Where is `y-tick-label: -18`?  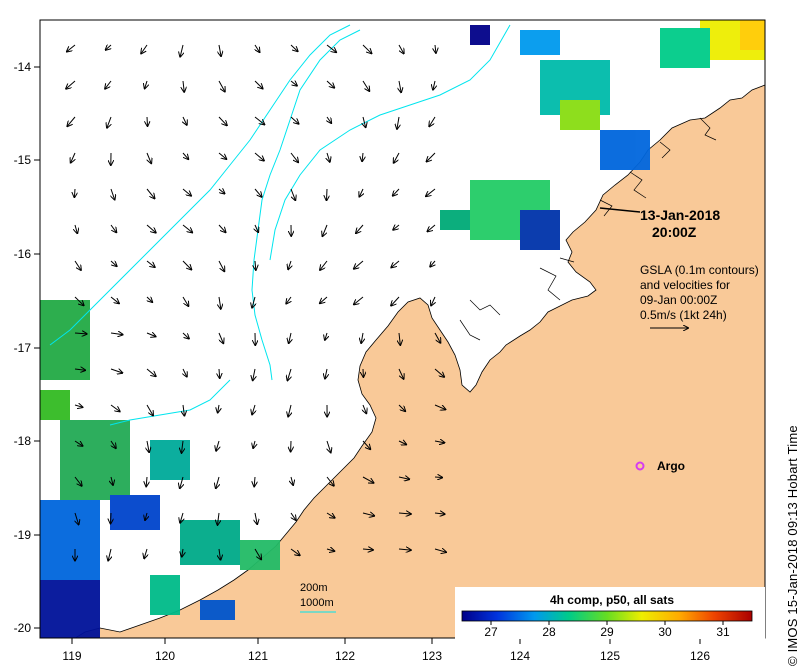
y-tick-label: -18 is located at coordinates (23, 441).